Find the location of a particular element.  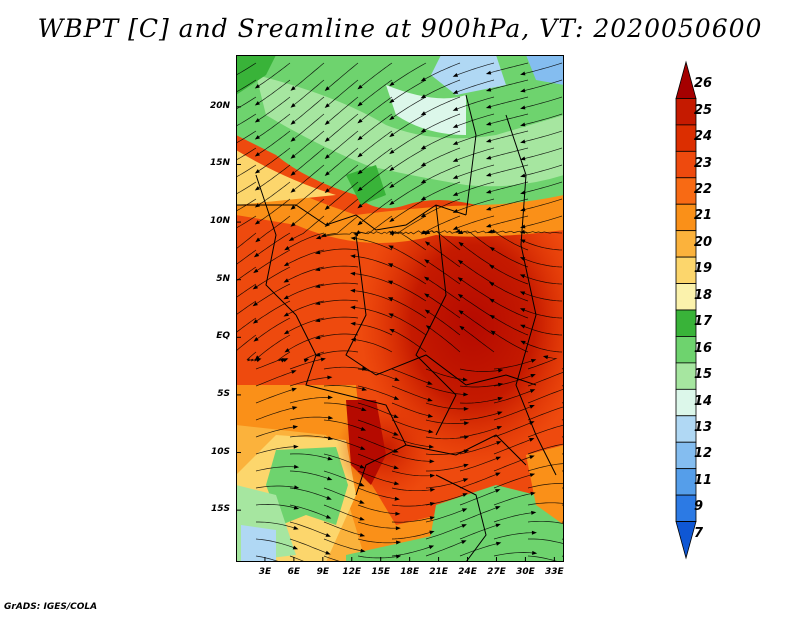

colorbar-tick-label: 12 is located at coordinates (703, 454).